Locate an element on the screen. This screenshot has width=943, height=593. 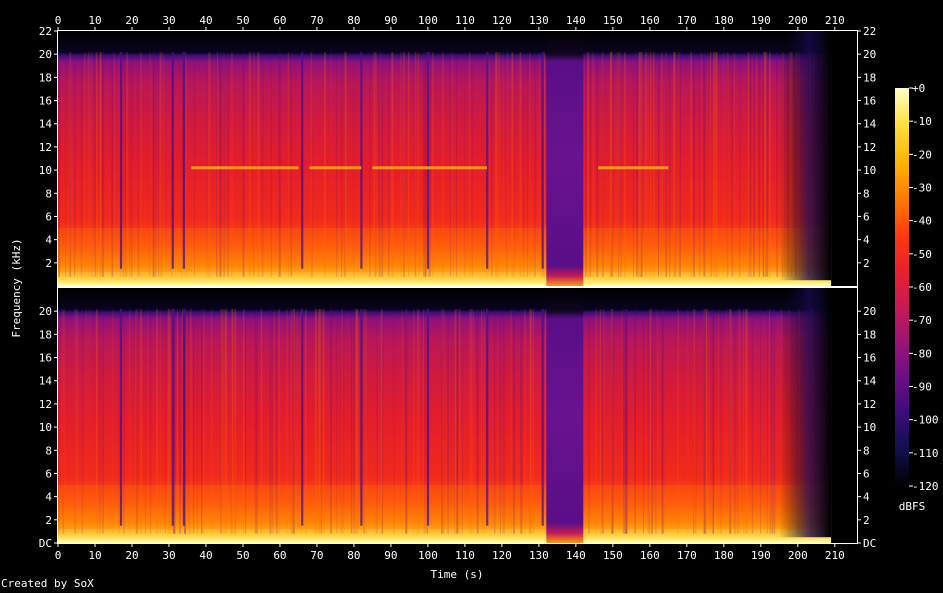
x-tick-label-top: 0 is located at coordinates (58, 20).